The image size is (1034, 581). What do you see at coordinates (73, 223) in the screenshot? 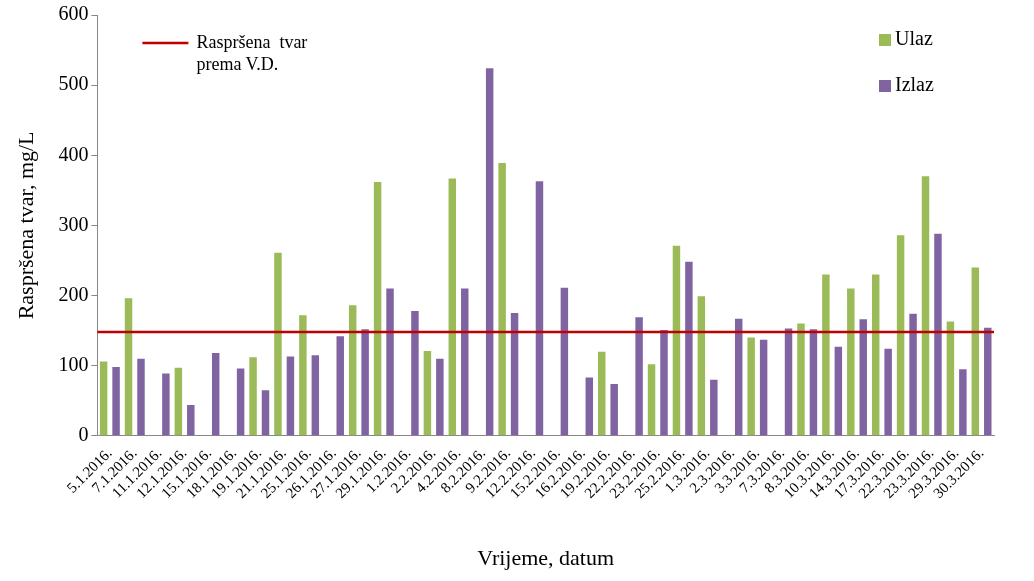
I see `y-tick-label: 300` at bounding box center [73, 223].